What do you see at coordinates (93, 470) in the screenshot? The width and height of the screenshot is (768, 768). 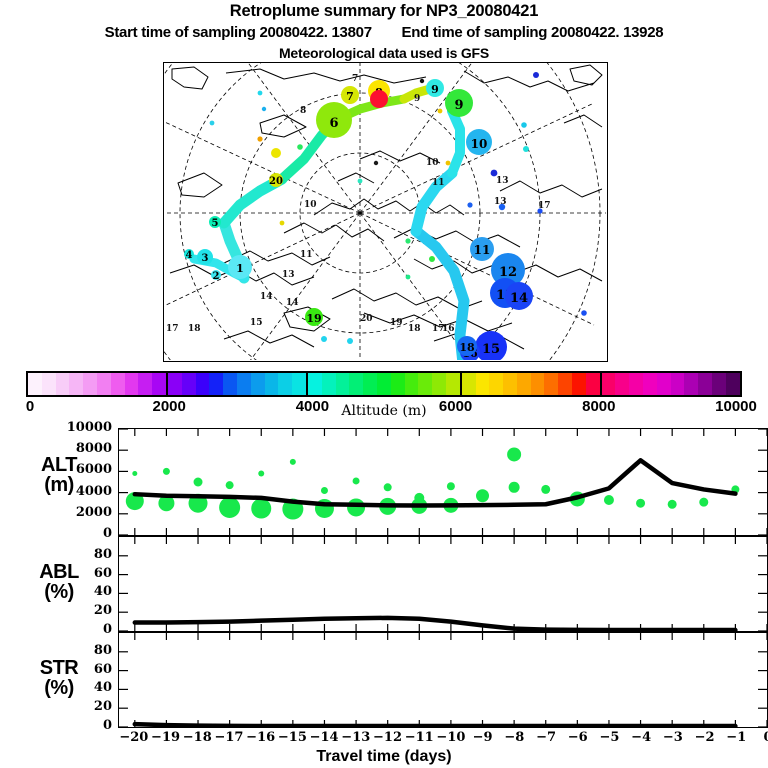 I see `alt-ytick: 6000` at bounding box center [93, 470].